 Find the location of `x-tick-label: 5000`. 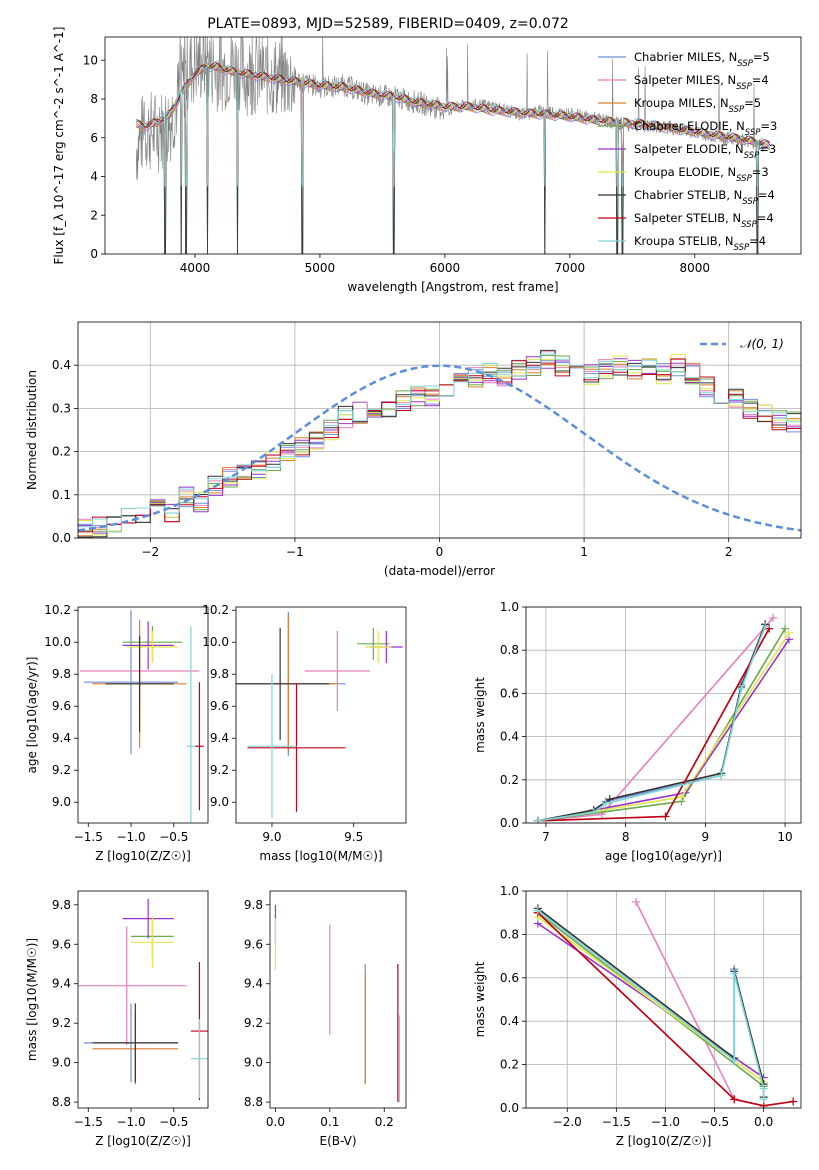

x-tick-label: 5000 is located at coordinates (320, 268).